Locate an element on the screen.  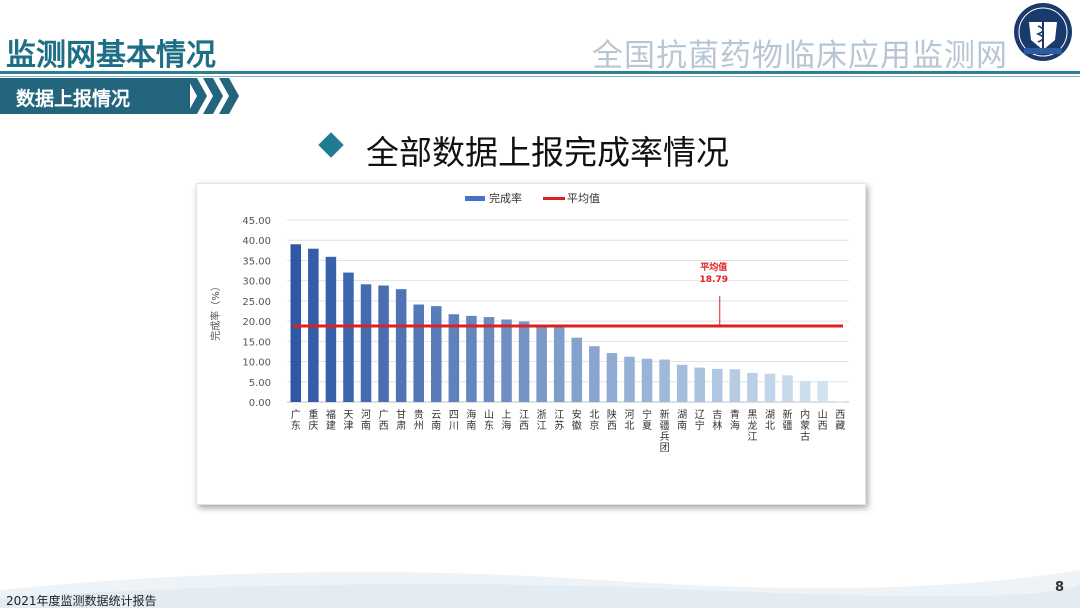
x-category-label: 内蒙古 is located at coordinates (805, 425).